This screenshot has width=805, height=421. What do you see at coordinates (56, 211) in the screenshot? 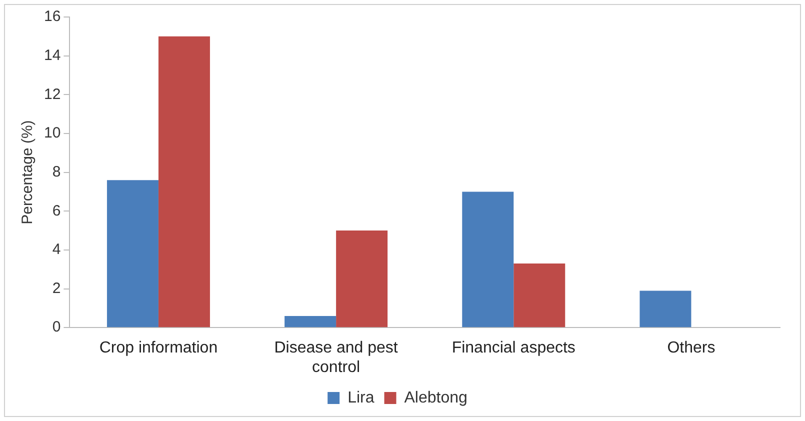
I see `y-tick-label: 6` at bounding box center [56, 211].